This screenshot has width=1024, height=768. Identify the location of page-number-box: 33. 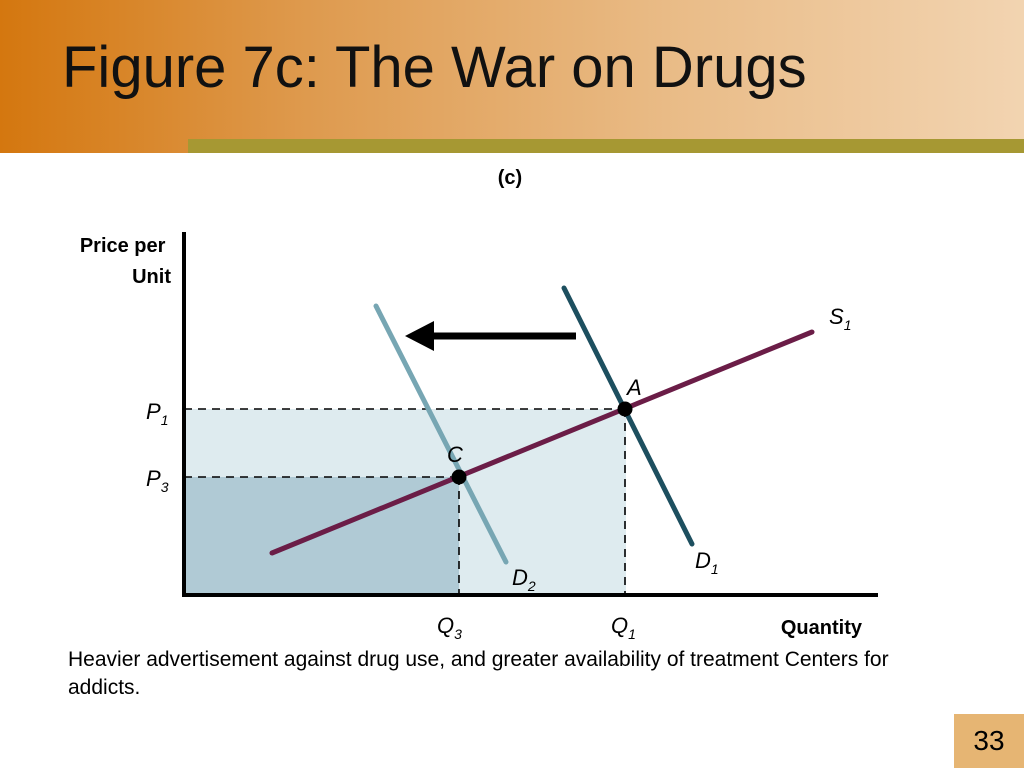
(989, 741).